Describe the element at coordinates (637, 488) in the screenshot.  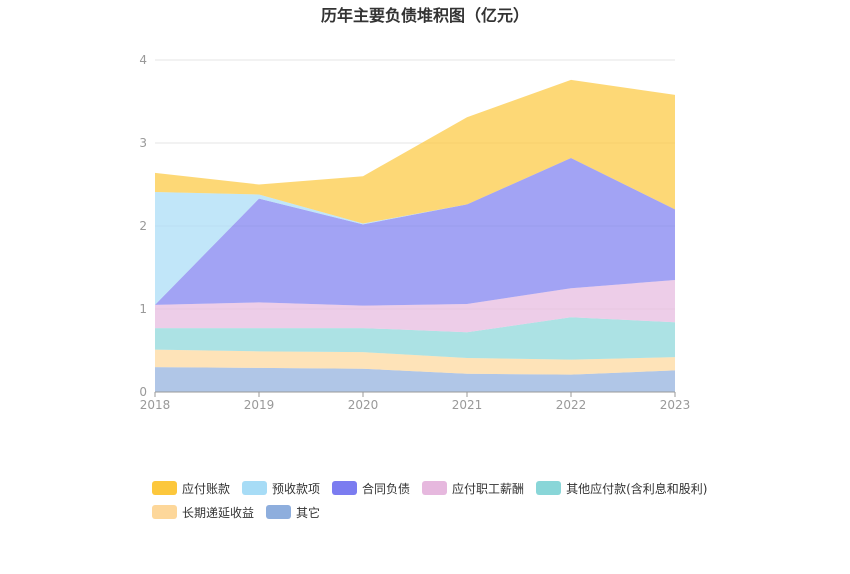
I see `legend-label: 其他应付款(含利息和股利)` at that location.